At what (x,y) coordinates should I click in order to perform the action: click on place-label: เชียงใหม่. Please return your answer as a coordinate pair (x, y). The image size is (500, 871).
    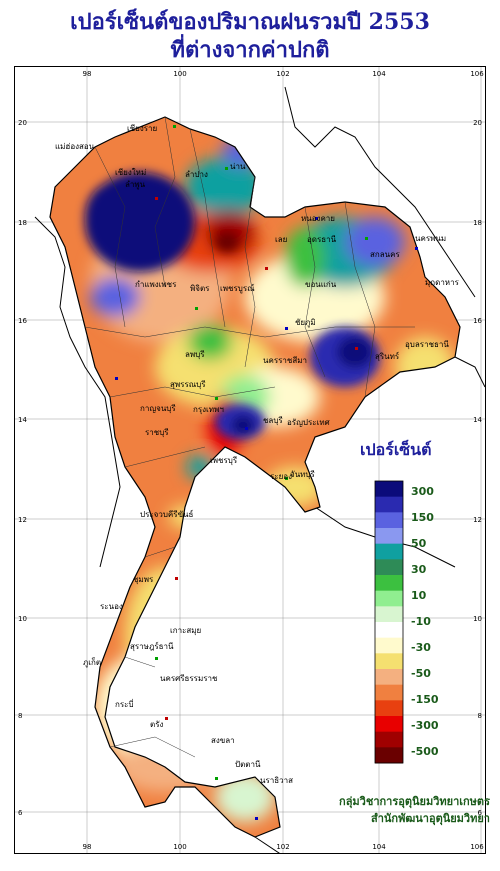
    Looking at the image, I should click on (130, 172).